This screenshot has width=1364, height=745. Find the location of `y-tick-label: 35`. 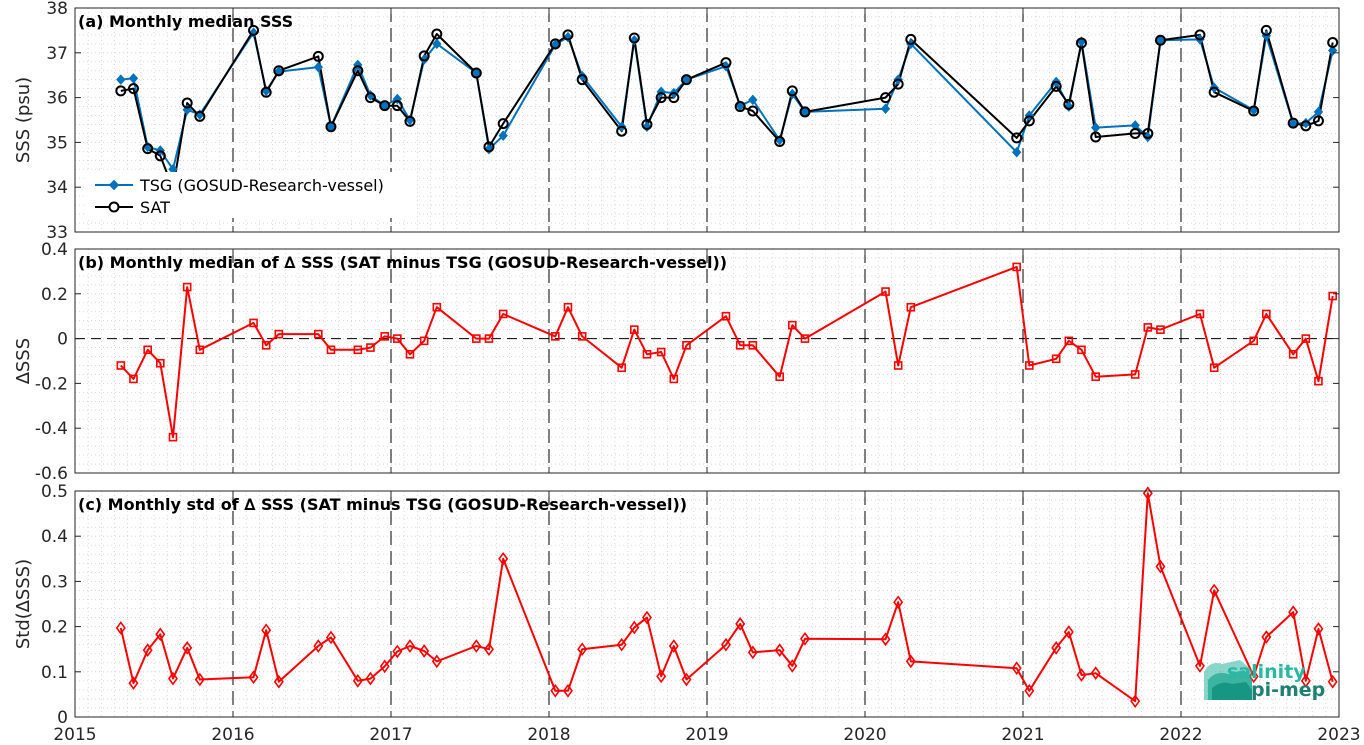

y-tick-label: 35 is located at coordinates (57, 143).